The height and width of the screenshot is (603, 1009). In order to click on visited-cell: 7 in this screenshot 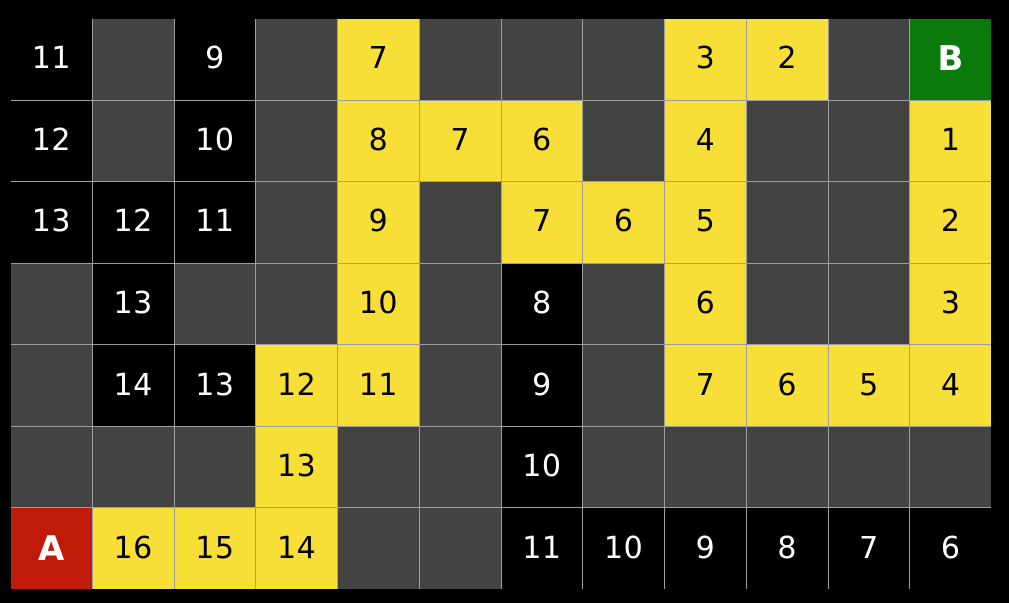, I will do `click(869, 548)`.